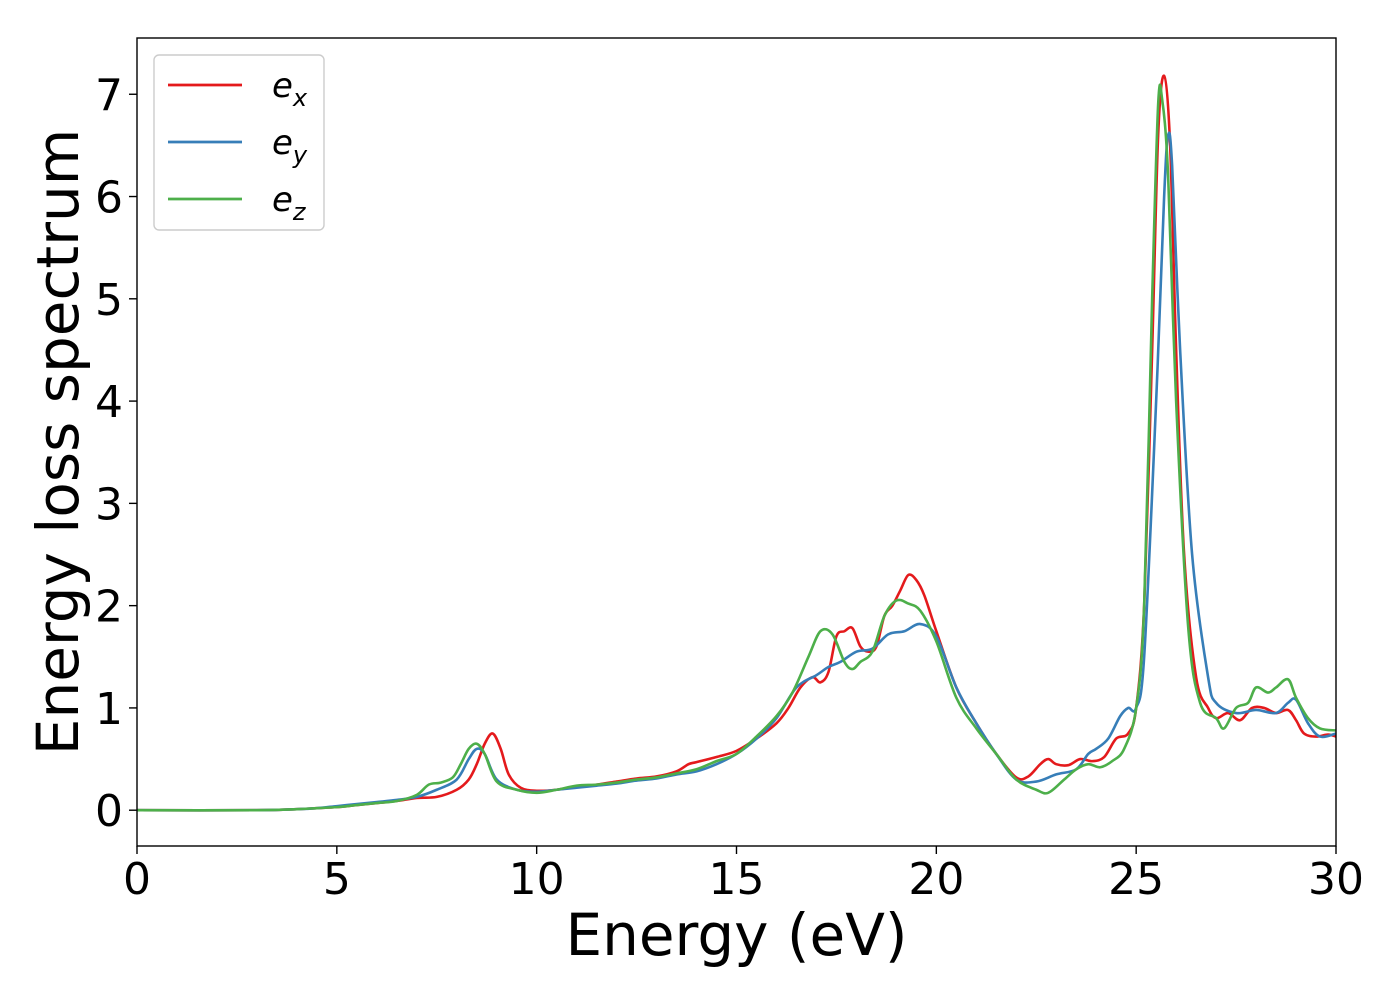 This screenshot has width=1400, height=1000. Describe the element at coordinates (137, 879) in the screenshot. I see `x-tick-label: 0` at that location.